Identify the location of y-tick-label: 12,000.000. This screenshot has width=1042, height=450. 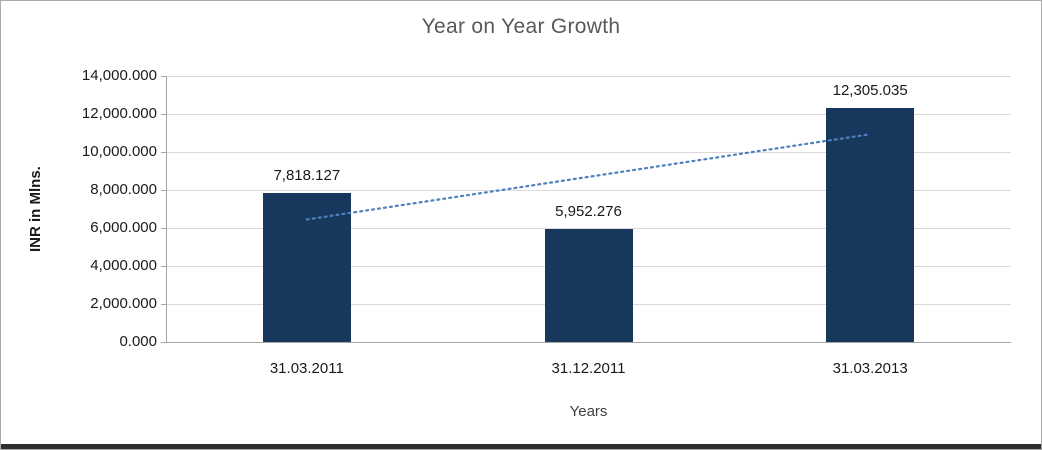
(119, 113).